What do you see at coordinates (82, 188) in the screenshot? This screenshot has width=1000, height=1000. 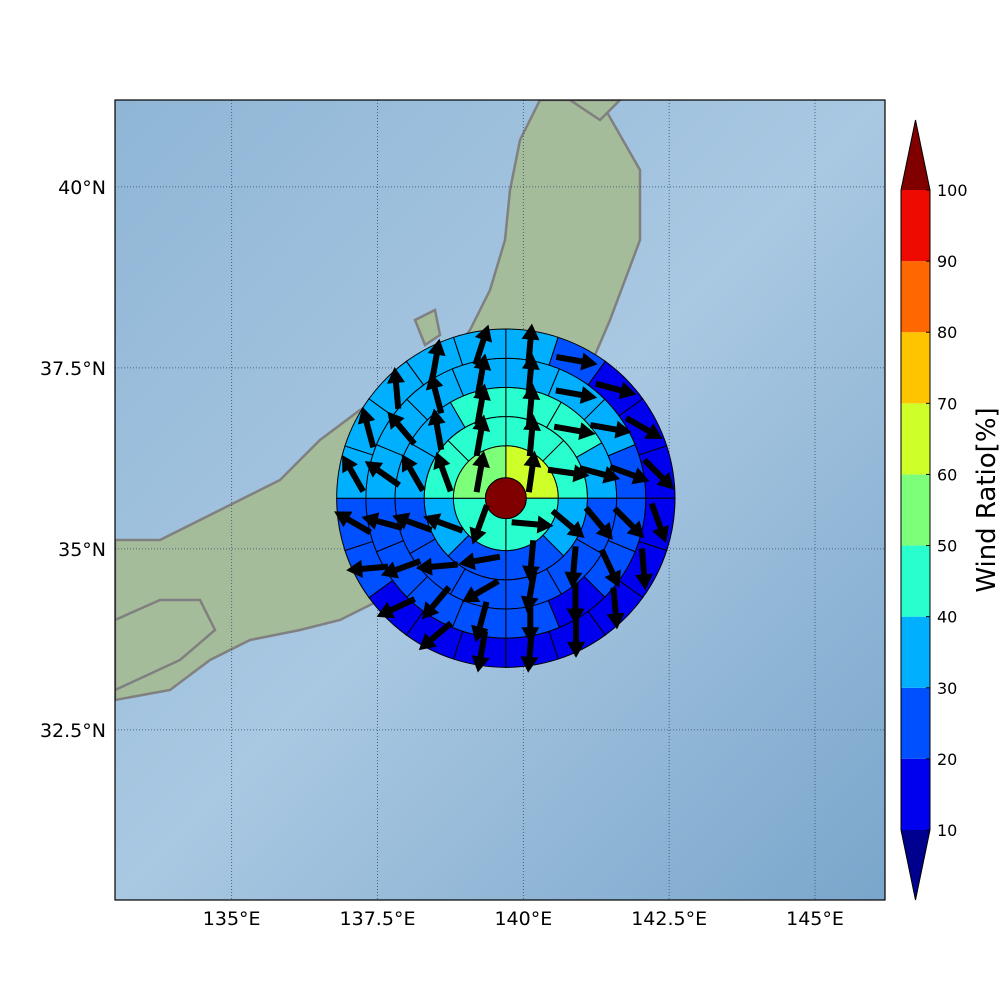 I see `y-tick-label: 40°N` at bounding box center [82, 188].